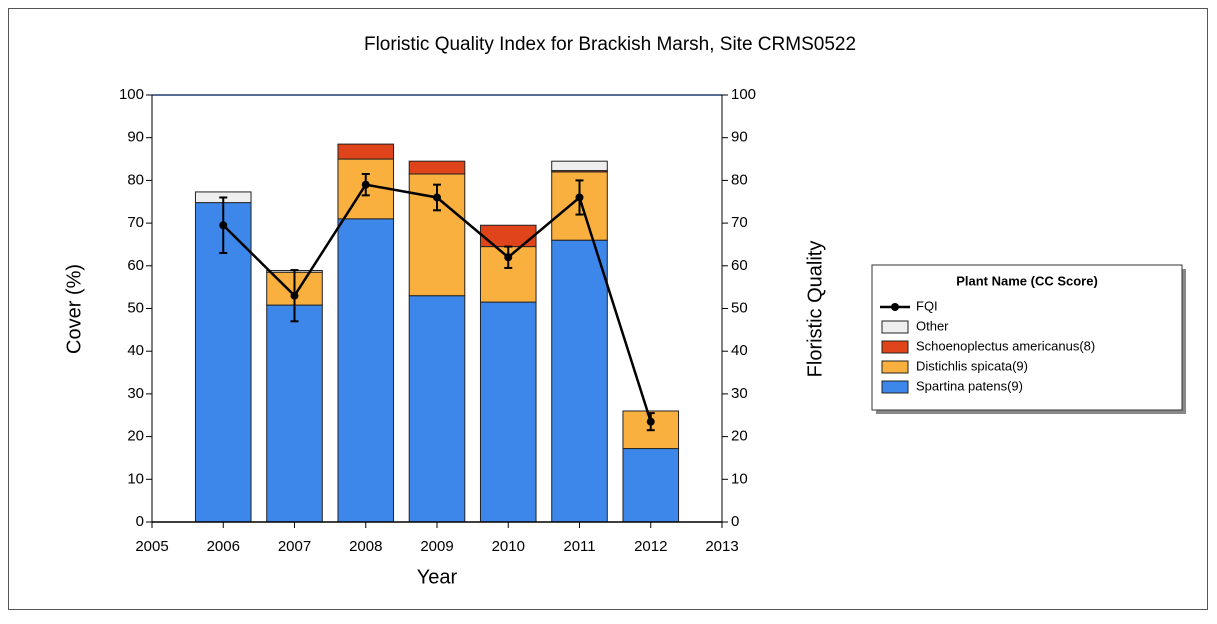 Image resolution: width=1217 pixels, height=624 pixels. What do you see at coordinates (135, 222) in the screenshot?
I see `y-tick-label: 70` at bounding box center [135, 222].